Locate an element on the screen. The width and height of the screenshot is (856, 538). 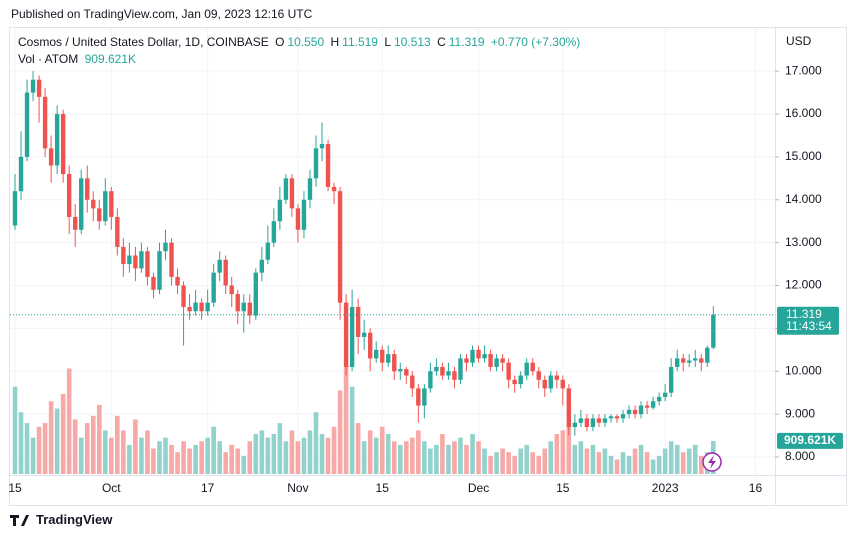
y-tick-label: 15.000 is located at coordinates (803, 156).